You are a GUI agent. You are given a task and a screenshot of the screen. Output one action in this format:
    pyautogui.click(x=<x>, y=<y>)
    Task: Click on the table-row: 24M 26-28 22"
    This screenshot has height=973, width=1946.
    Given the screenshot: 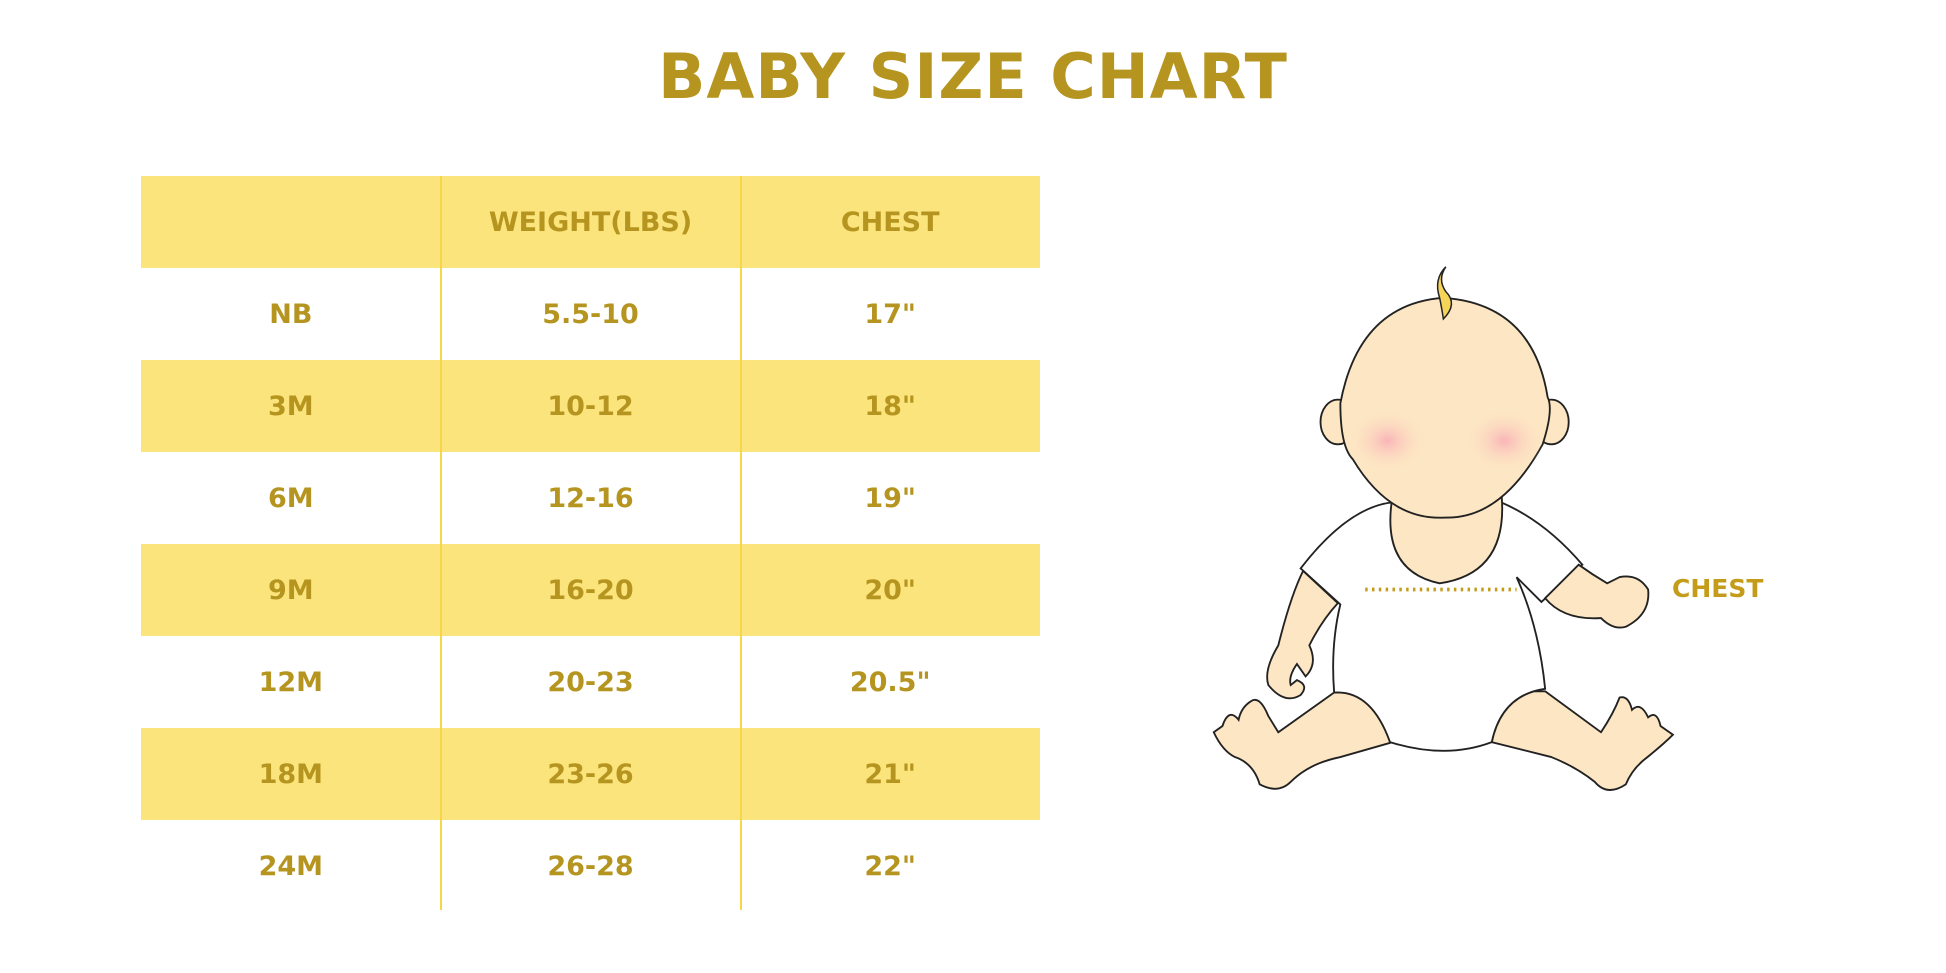 What is the action you would take?
    pyautogui.click(x=590, y=866)
    